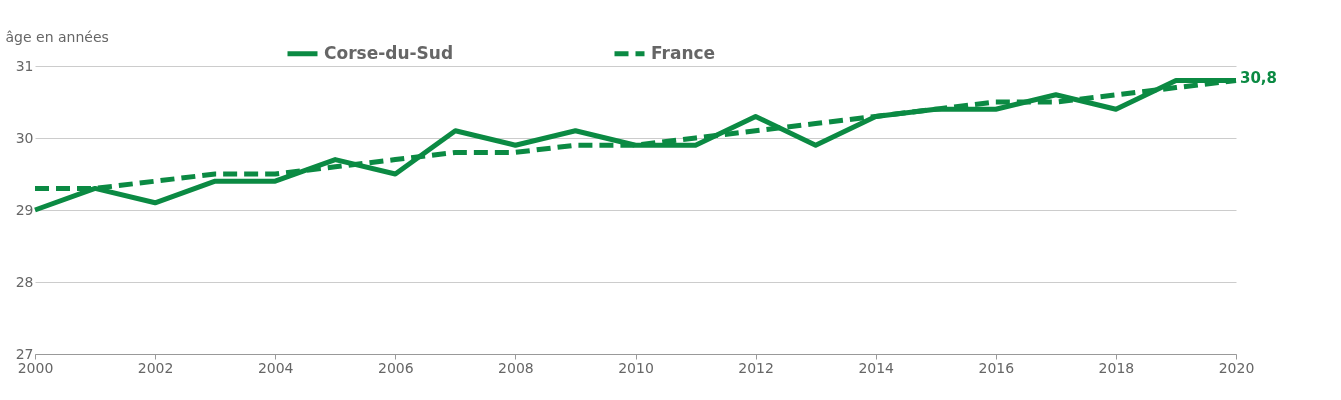 The height and width of the screenshot is (400, 1341). What do you see at coordinates (24, 209) in the screenshot?
I see `y-tick-label: 29` at bounding box center [24, 209].